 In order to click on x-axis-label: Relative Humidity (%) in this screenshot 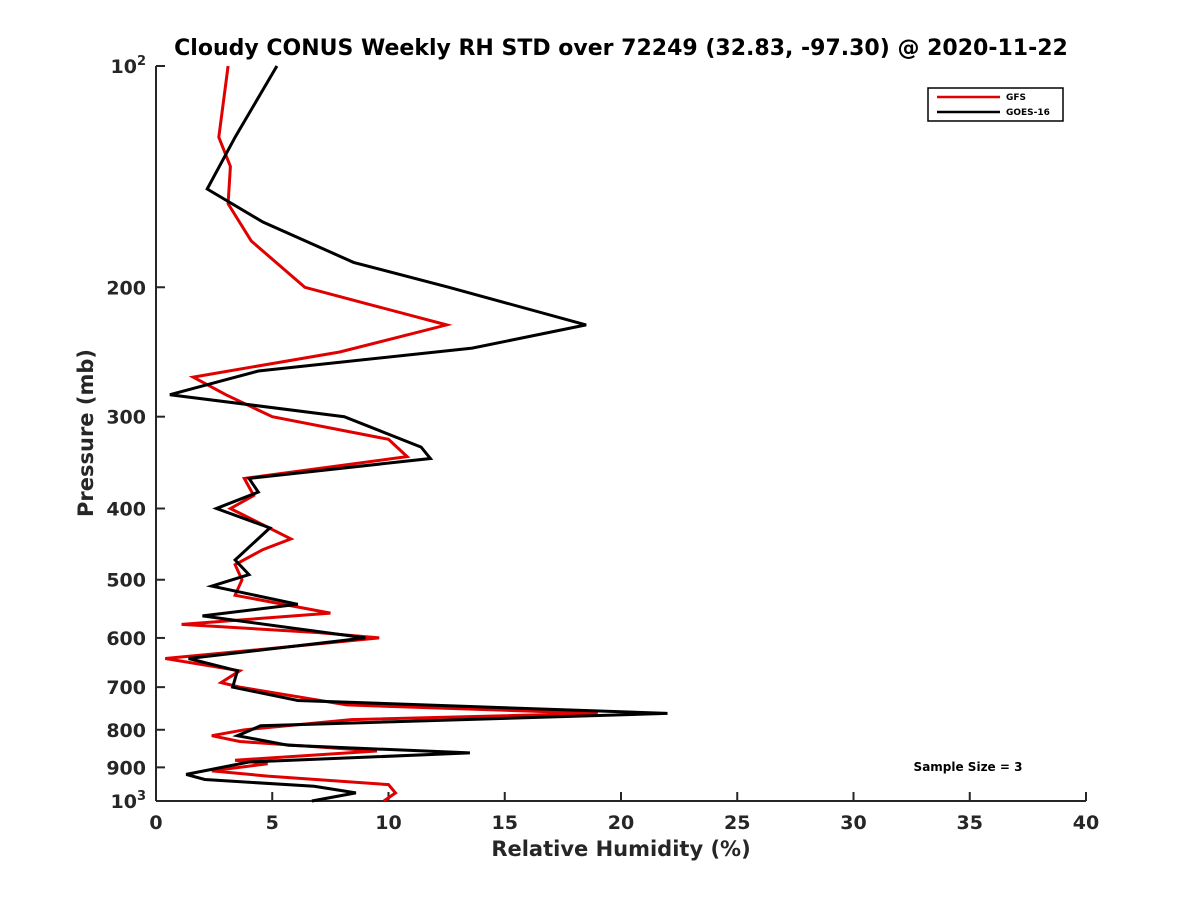, I will do `click(620, 849)`.